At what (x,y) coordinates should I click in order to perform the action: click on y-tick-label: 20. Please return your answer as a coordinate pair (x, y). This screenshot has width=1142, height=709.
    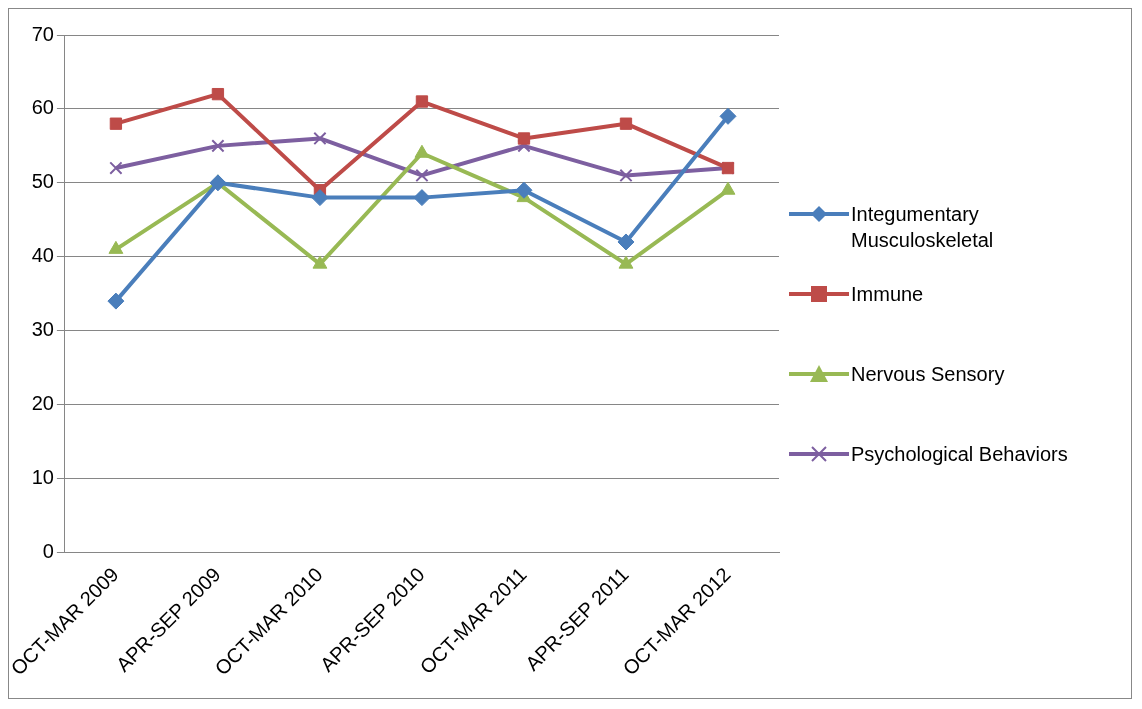
    Looking at the image, I should click on (42, 403).